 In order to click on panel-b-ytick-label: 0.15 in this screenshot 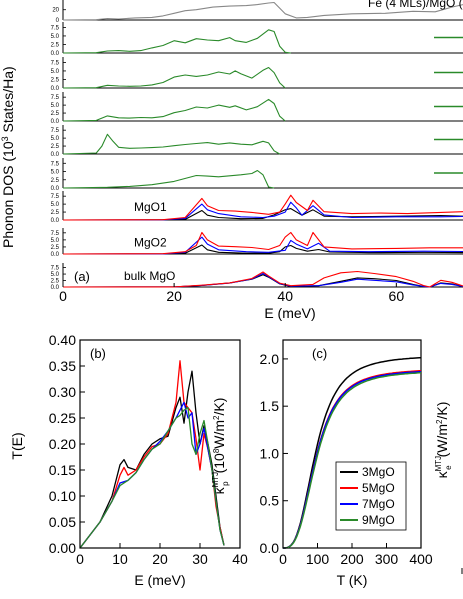, I will do `click(62, 470)`.